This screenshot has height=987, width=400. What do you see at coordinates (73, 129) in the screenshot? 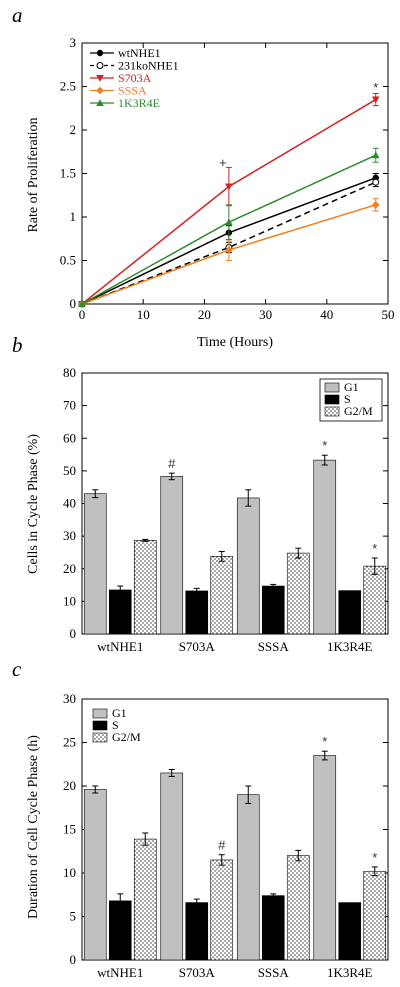
I see `y-tick-label: 2` at bounding box center [73, 129].